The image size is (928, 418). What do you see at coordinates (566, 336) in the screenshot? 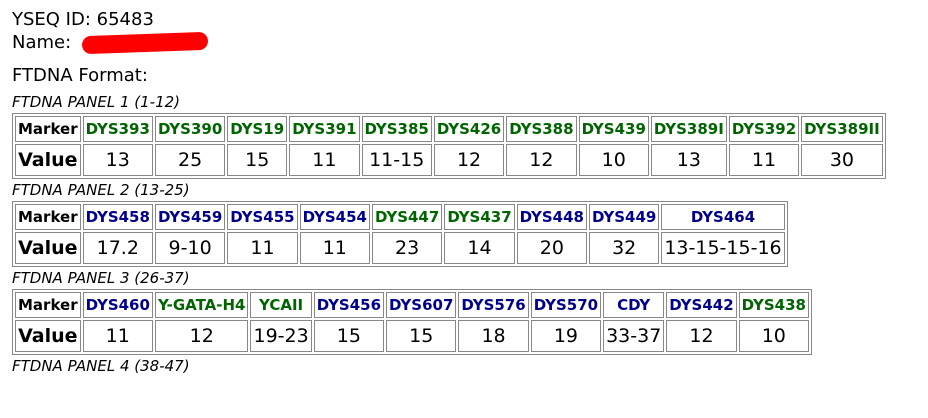
I see `marker-value: 19` at bounding box center [566, 336].